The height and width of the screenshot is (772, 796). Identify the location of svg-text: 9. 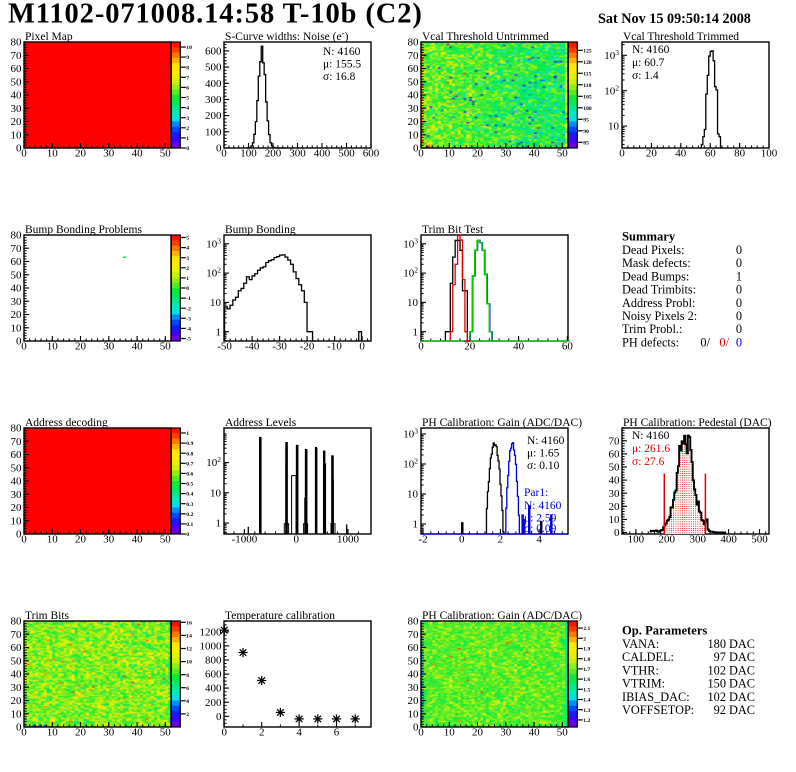
(187, 58).